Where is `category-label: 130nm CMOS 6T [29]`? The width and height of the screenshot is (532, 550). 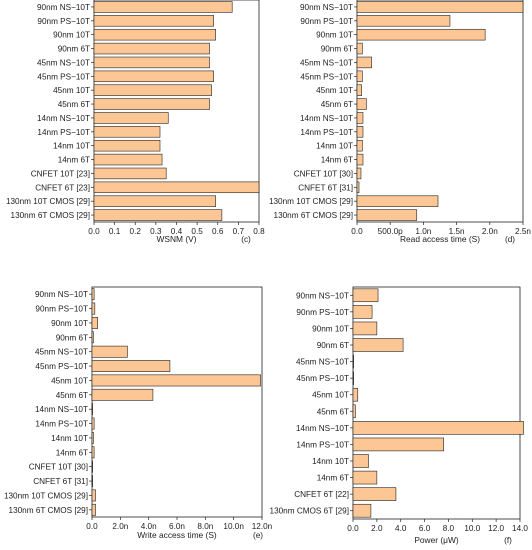
category-label: 130nm CMOS 6T [29] is located at coordinates (309, 511).